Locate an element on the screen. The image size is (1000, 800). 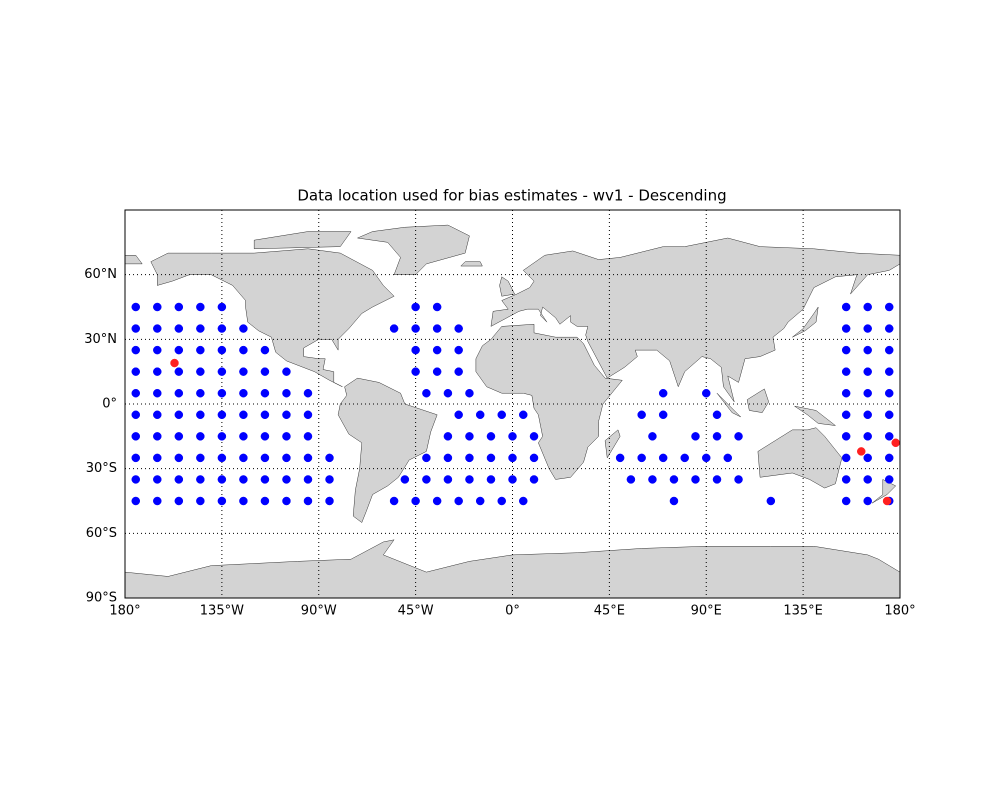
x-tick-label: 180° is located at coordinates (124, 611).